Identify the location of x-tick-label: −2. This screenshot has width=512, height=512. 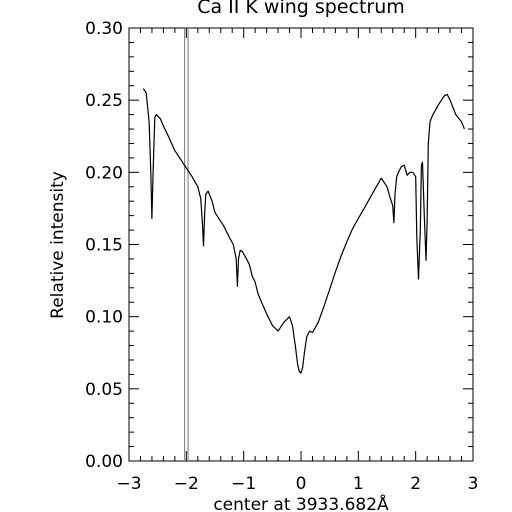
(186, 484).